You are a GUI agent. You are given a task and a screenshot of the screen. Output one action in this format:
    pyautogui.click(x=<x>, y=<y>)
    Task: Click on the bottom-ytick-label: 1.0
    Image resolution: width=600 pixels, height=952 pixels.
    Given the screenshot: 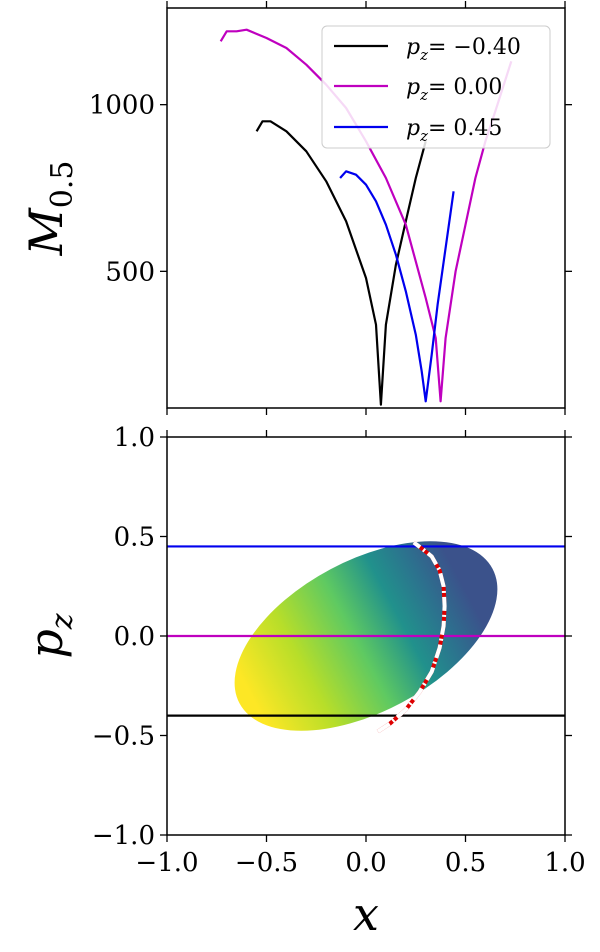 What is the action you would take?
    pyautogui.click(x=134, y=438)
    